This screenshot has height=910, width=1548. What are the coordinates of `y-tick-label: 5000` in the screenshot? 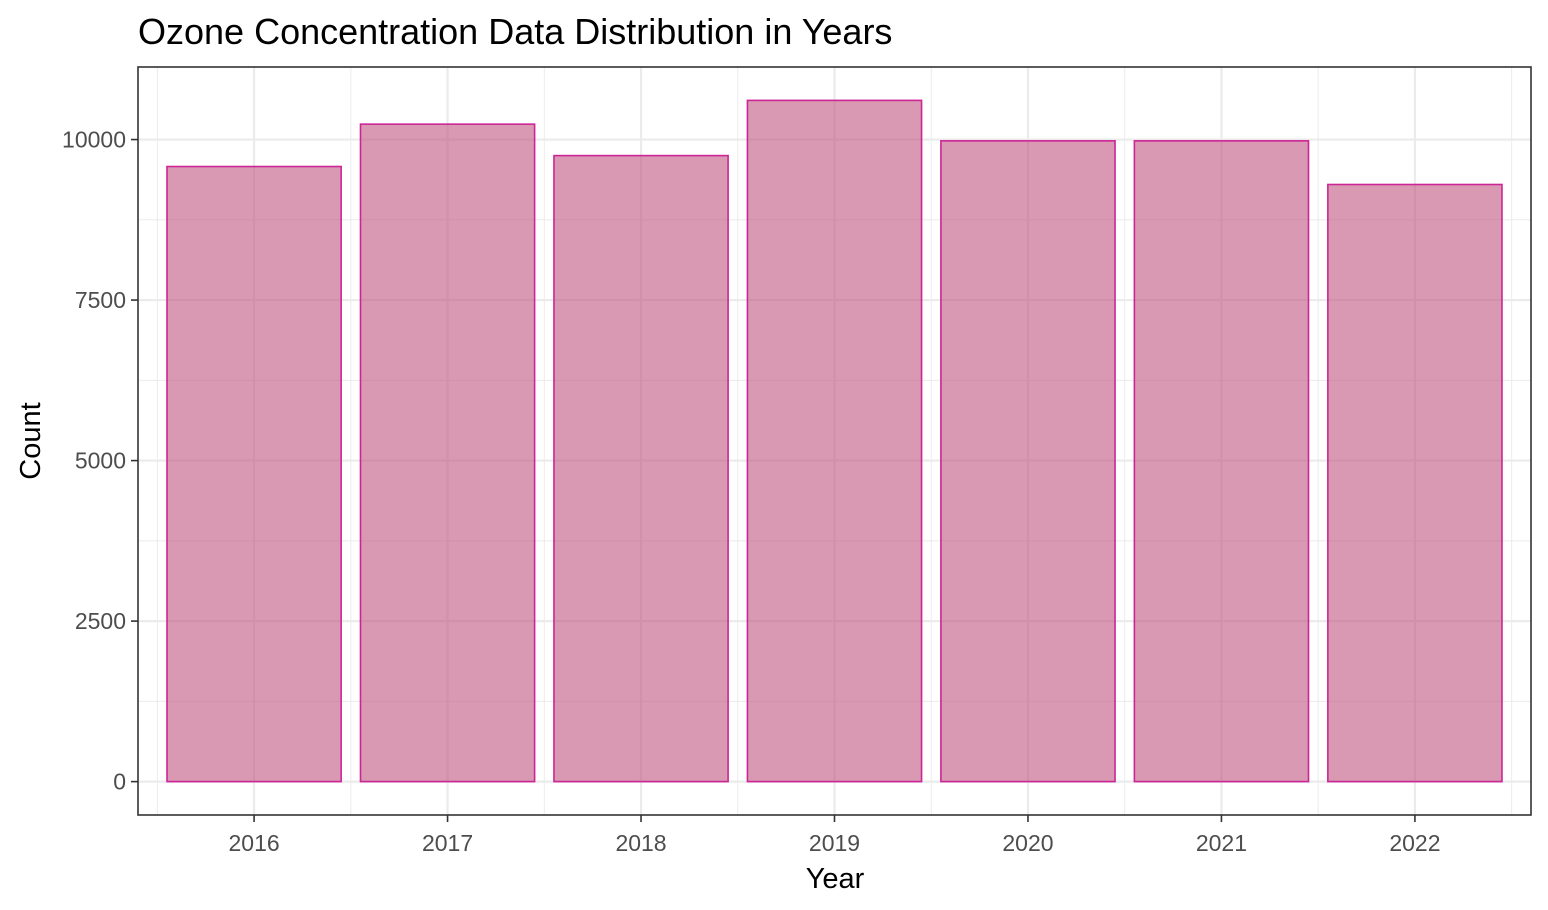 It's located at (100, 461).